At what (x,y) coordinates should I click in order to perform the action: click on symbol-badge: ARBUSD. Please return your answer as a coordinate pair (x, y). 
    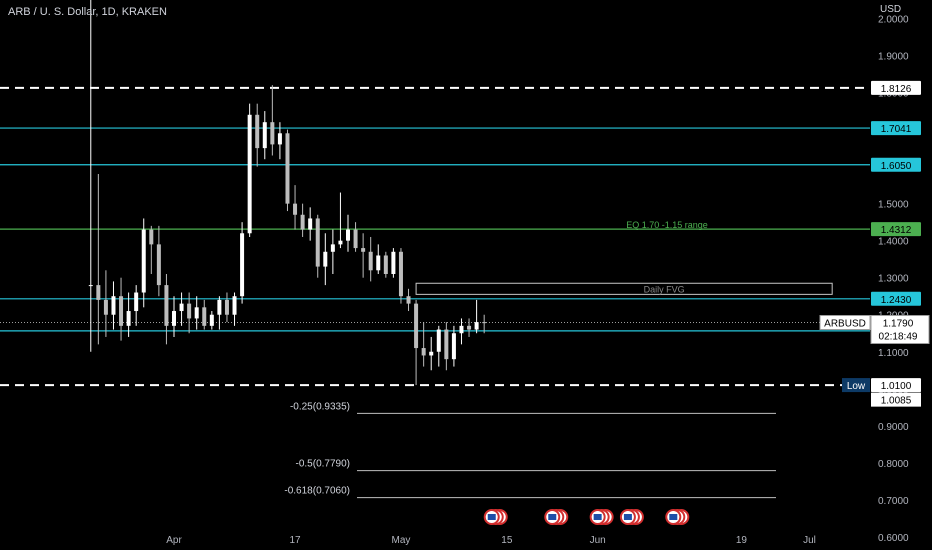
    Looking at the image, I should click on (845, 324).